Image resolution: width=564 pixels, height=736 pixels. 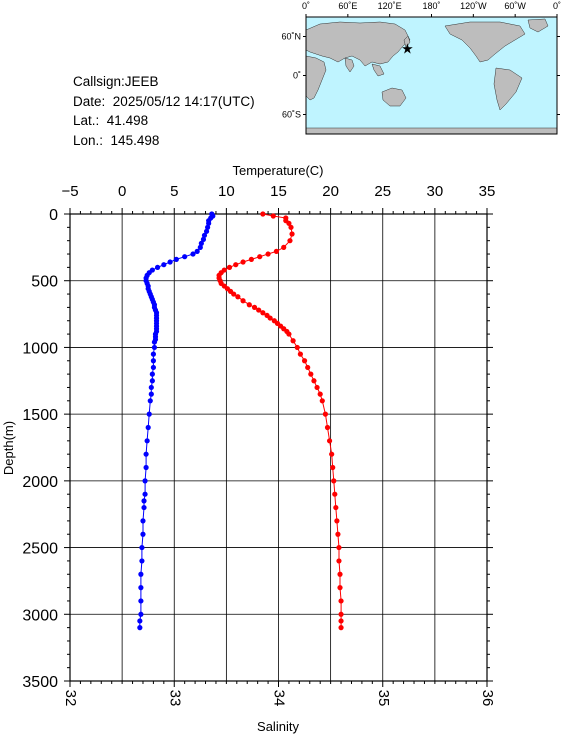 I want to click on india-landmass, so click(x=349, y=65).